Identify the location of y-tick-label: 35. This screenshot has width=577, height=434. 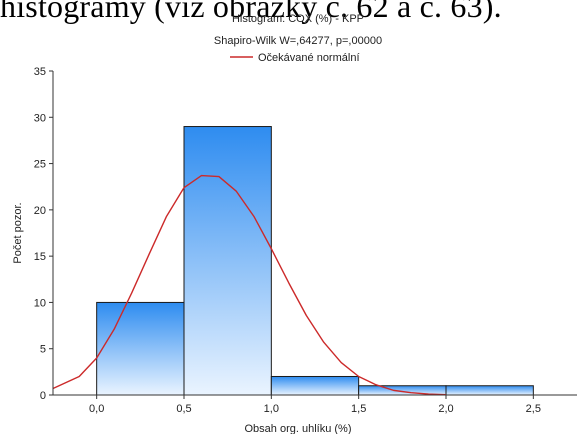
(40, 72).